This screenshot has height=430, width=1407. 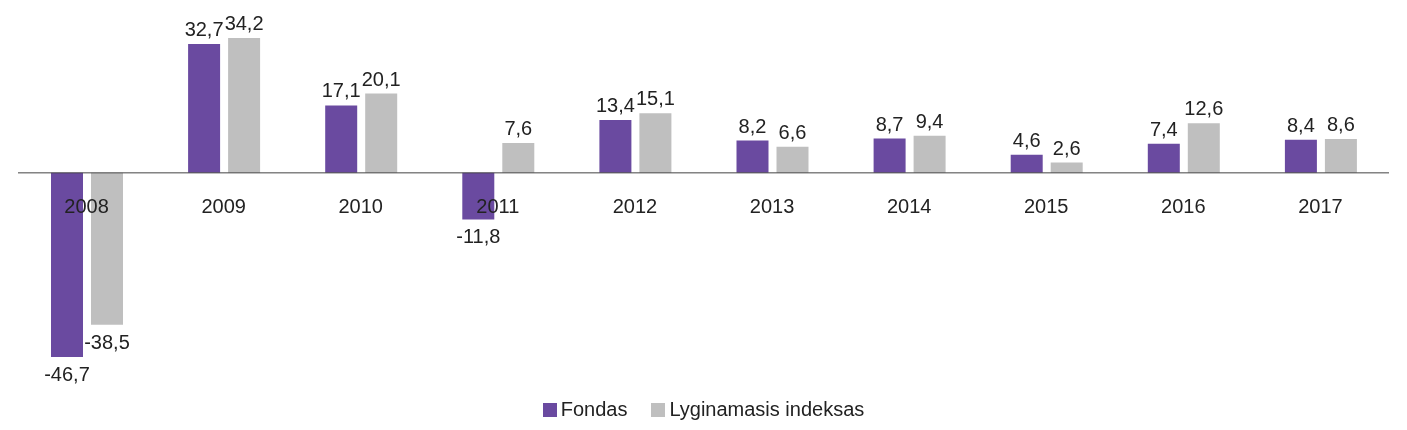 What do you see at coordinates (1340, 123) in the screenshot?
I see `data-label: 8,6` at bounding box center [1340, 123].